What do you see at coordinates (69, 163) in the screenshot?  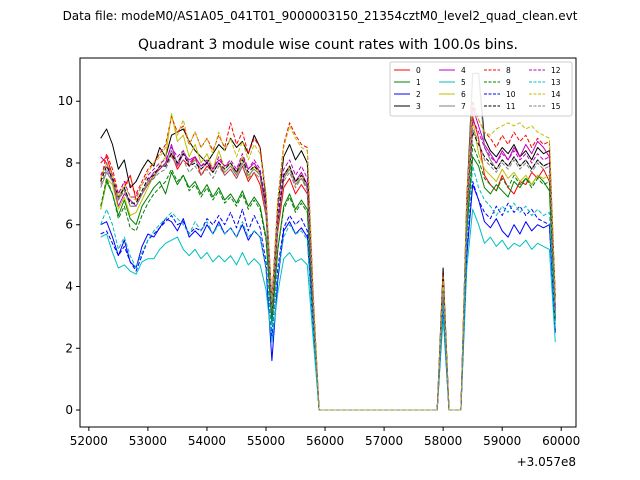 I see `y-tick-label: 8` at bounding box center [69, 163].